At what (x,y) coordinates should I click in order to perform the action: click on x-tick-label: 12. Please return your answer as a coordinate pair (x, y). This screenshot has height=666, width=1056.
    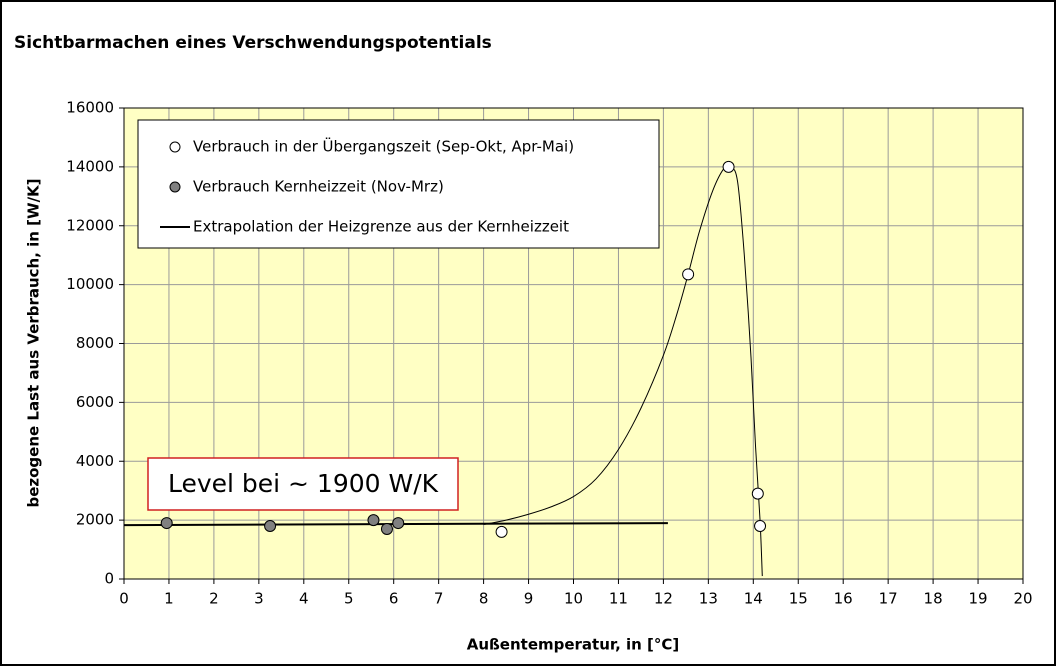
    Looking at the image, I should click on (663, 599).